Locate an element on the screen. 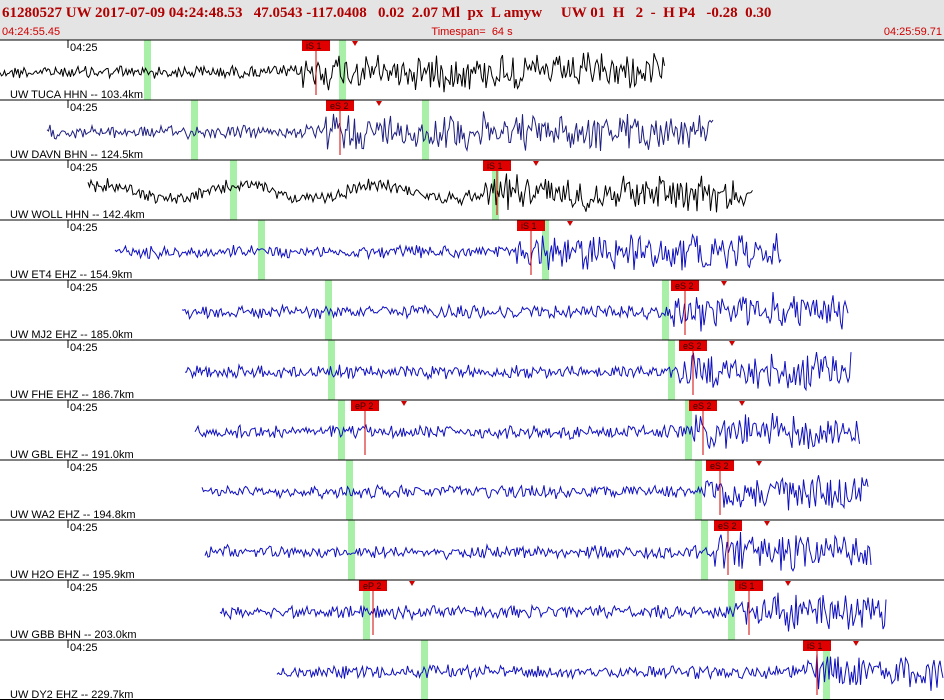  trace-panel: 04:25 UW DAVN BHN -- 124.5km eS 2 is located at coordinates (472, 130).